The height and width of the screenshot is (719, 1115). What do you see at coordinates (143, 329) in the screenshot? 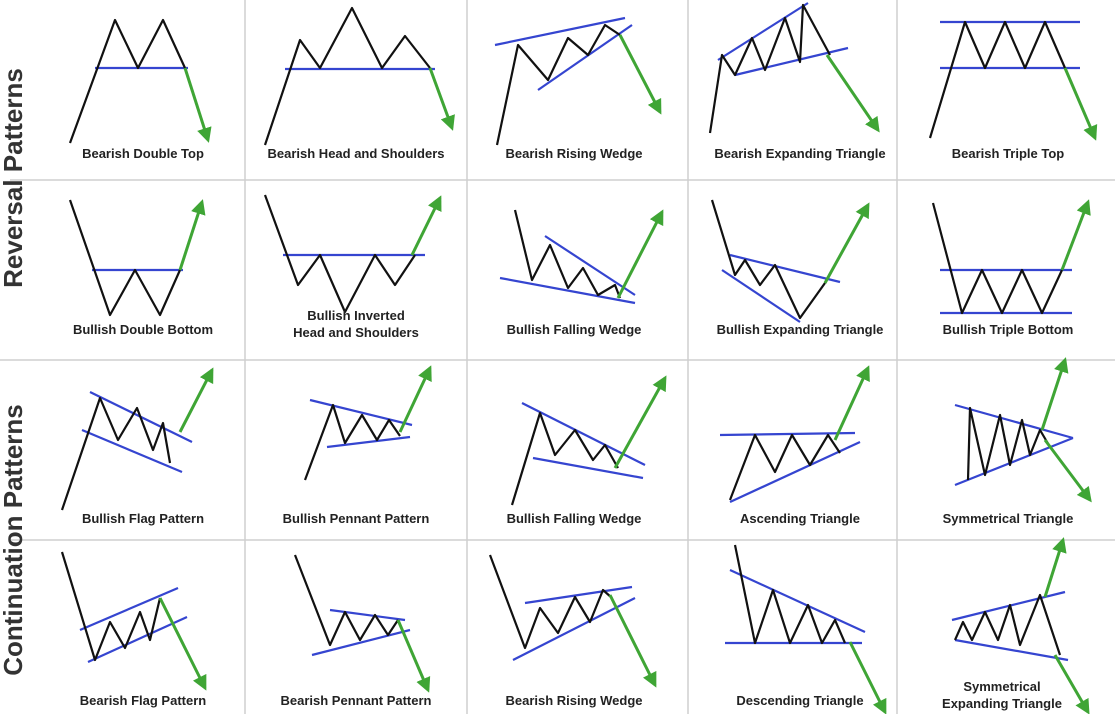
I see `pattern-label: Bullish Double Bottom` at bounding box center [143, 329].